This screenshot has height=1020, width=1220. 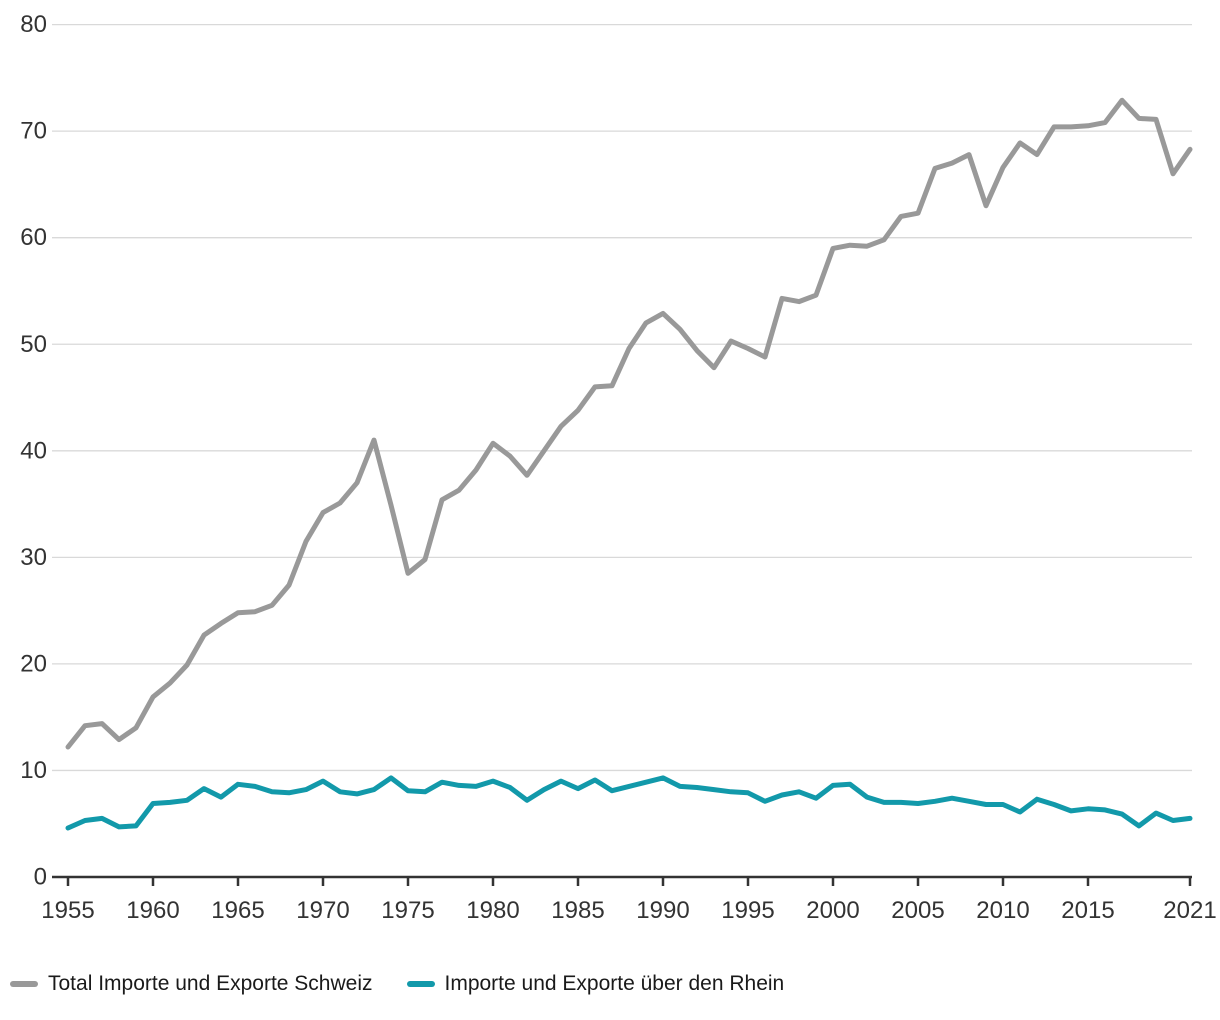 I want to click on y-tick-label-60: 60, so click(x=33, y=237).